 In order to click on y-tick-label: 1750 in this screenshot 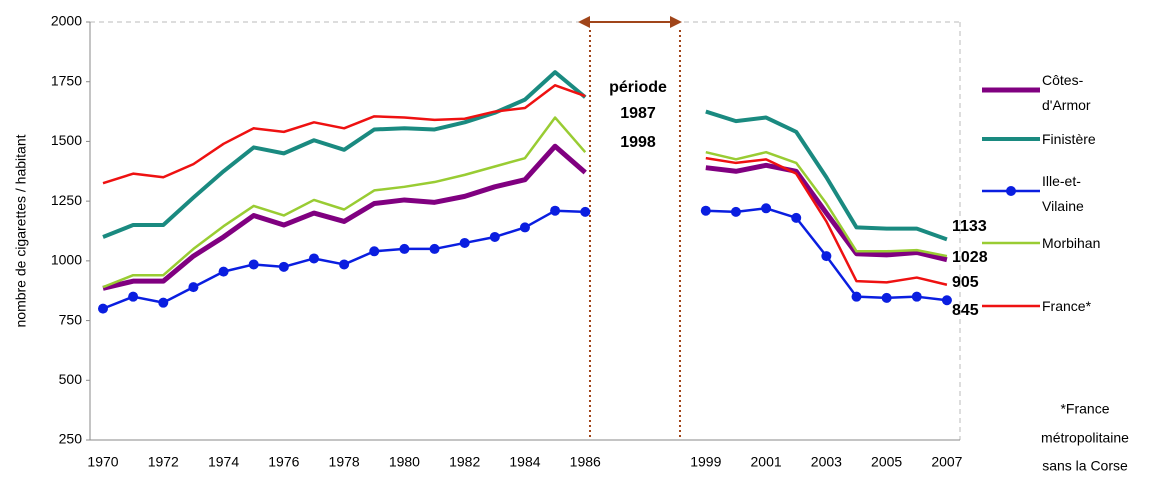, I will do `click(66, 80)`.